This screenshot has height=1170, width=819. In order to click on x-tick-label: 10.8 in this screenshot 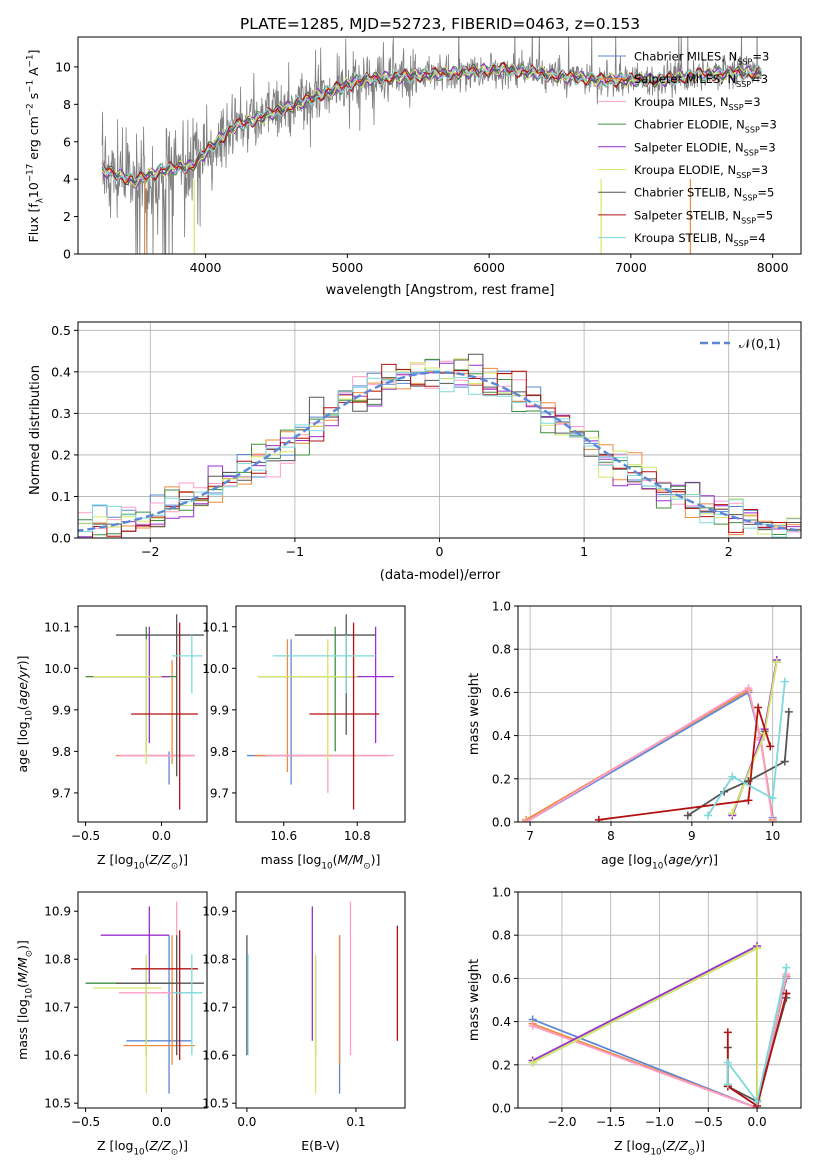, I will do `click(357, 836)`.